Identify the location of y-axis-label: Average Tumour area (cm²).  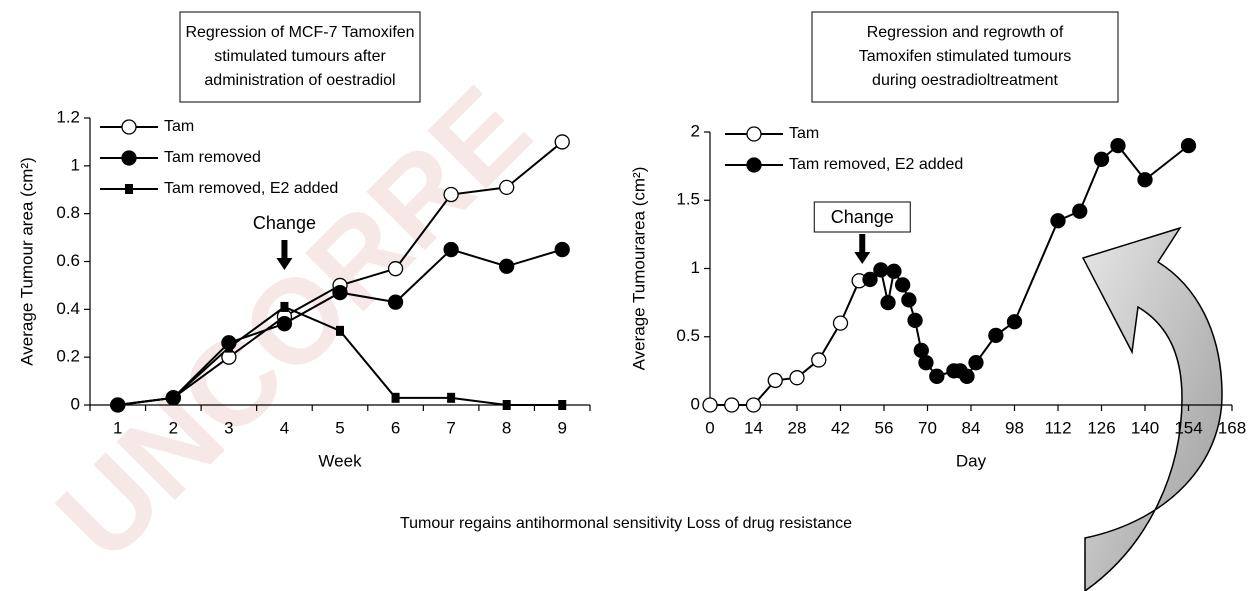
(26, 261).